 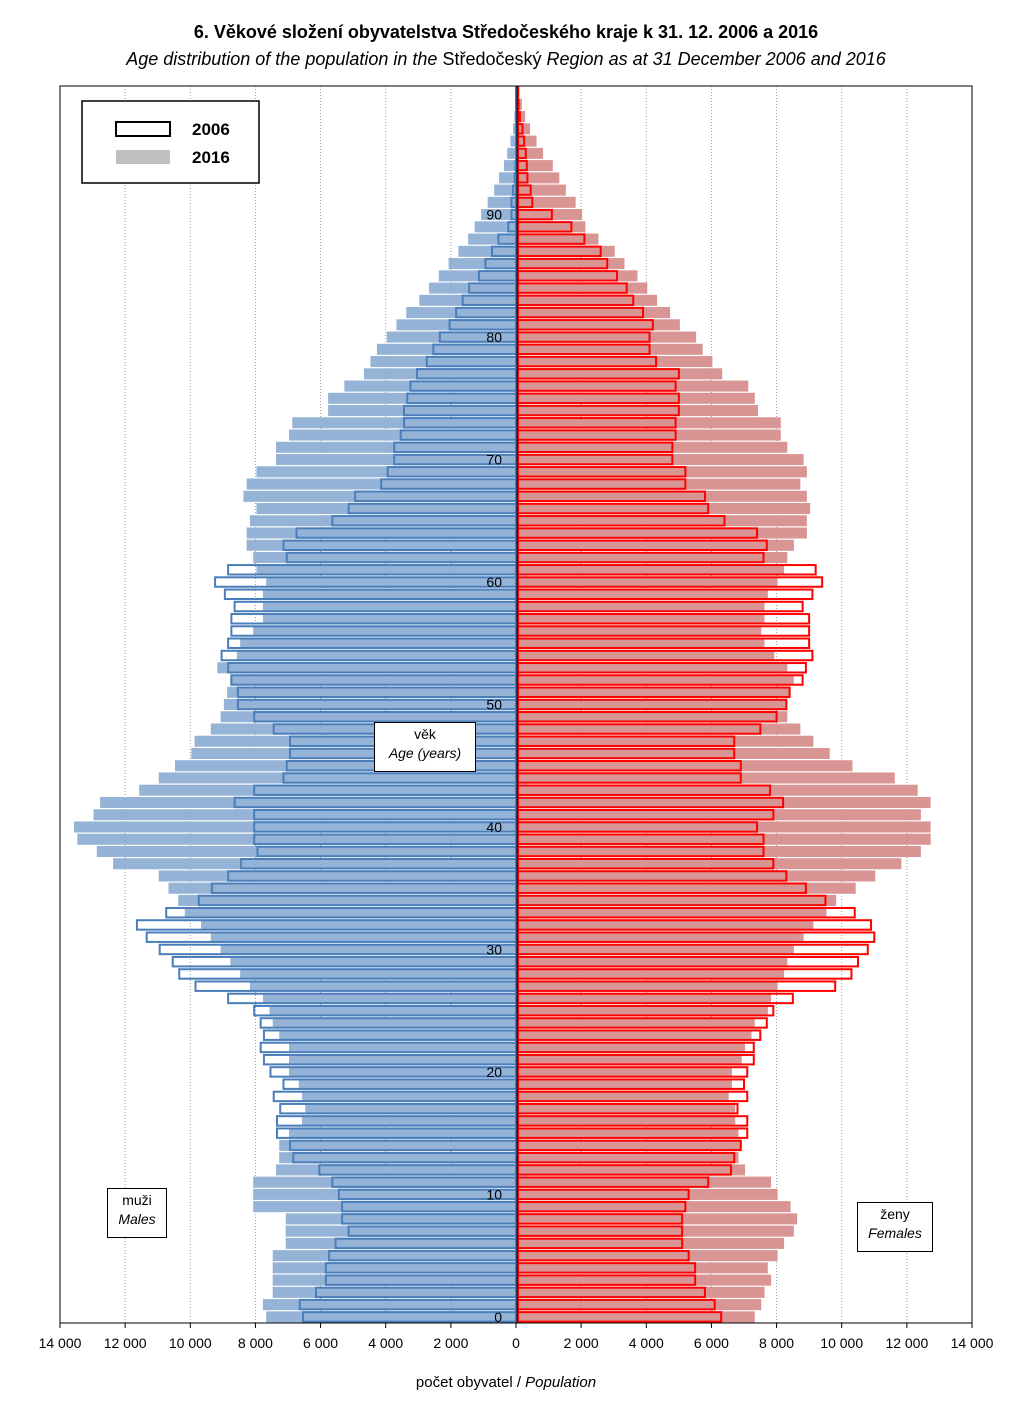 I want to click on age-tick-label: 0, so click(x=498, y=1317).